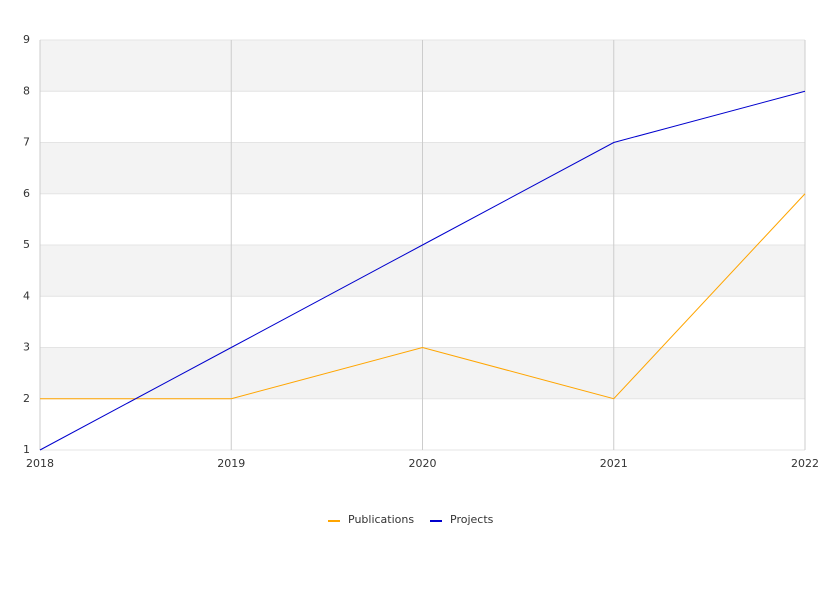 This screenshot has height=604, width=825. Describe the element at coordinates (26, 398) in the screenshot. I see `y-tick-label: 2` at that location.